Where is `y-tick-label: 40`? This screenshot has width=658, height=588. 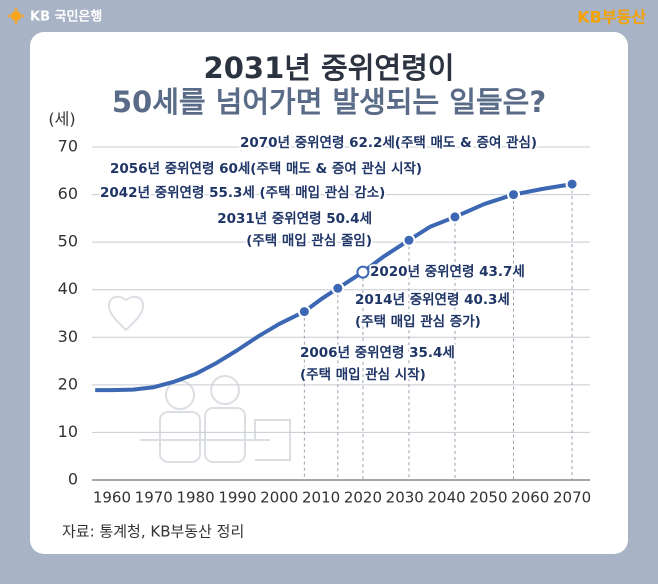
y-tick-label: 40 is located at coordinates (68, 288).